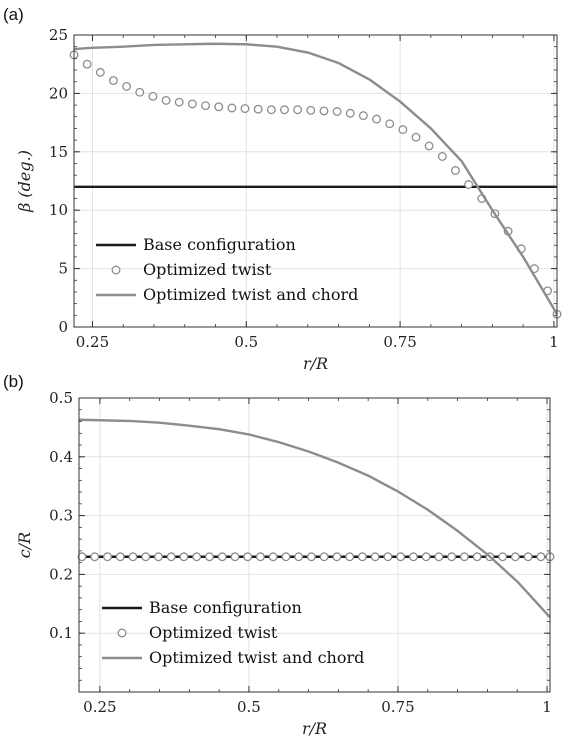 This screenshot has width=568, height=745. Describe the element at coordinates (24, 181) in the screenshot. I see `y-axis-label-a: β (deg.)` at that location.